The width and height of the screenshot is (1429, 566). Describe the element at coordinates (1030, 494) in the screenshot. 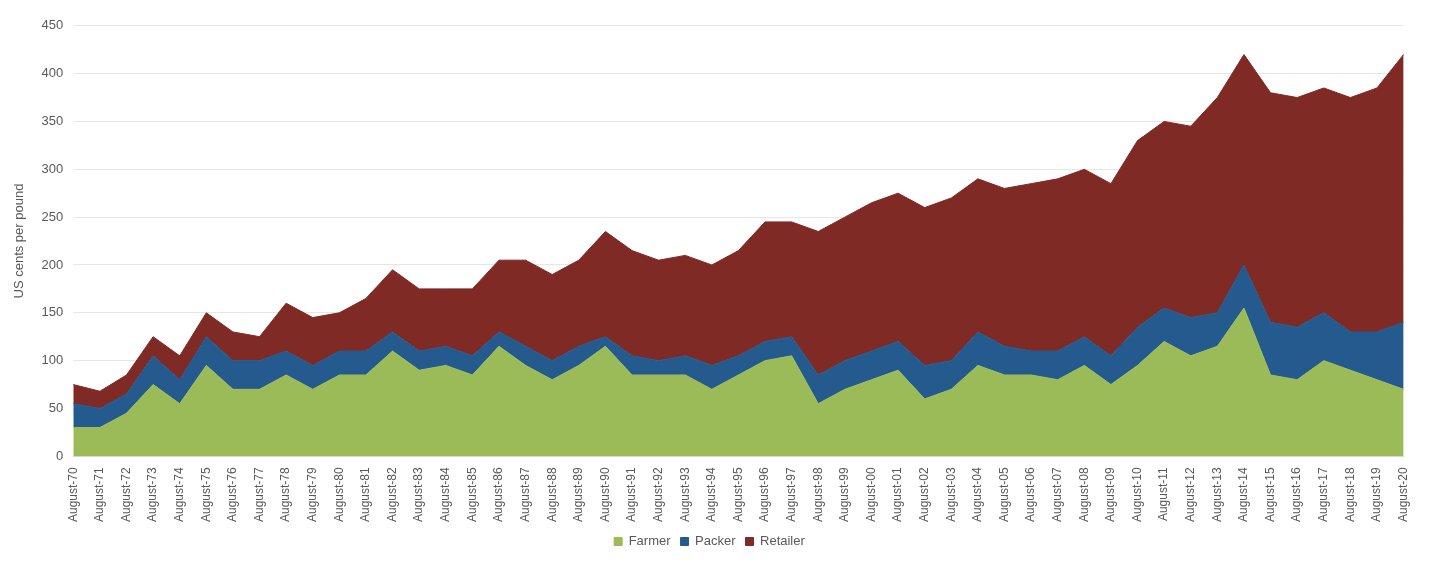

I see `x-tick-label: August-06` at that location.